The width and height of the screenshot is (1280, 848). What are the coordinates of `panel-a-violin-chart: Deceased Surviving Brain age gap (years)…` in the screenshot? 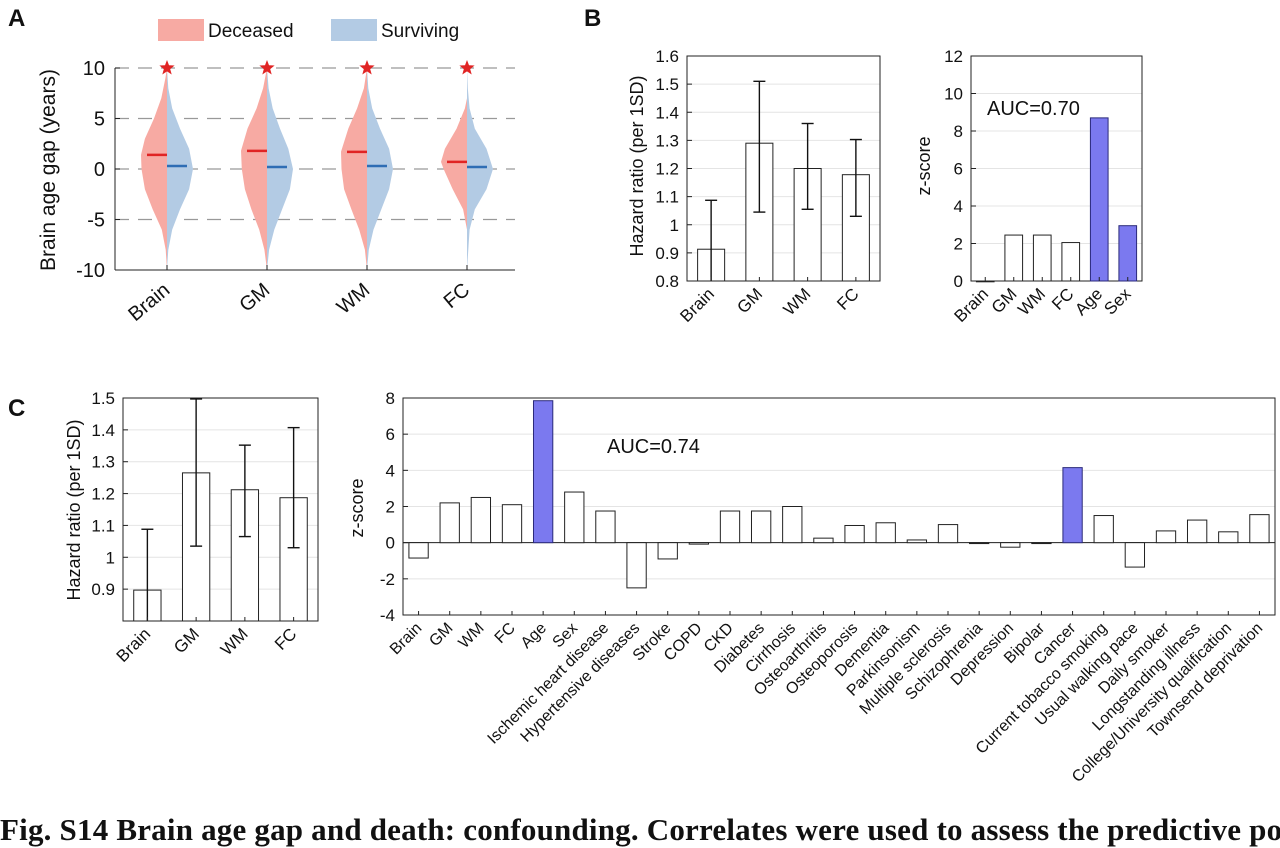 It's located at (276, 172).